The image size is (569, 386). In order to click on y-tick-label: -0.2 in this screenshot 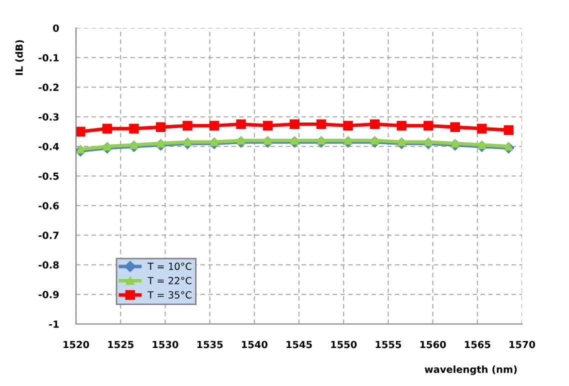, I will do `click(48, 88)`.